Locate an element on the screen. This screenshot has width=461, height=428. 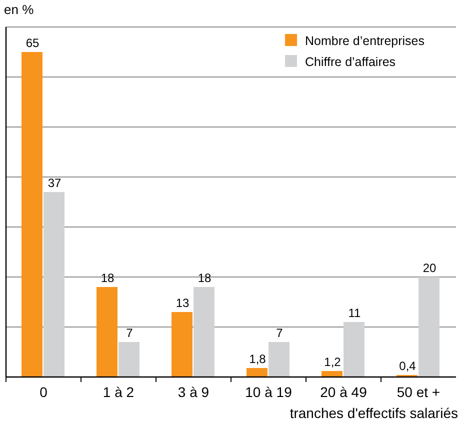
data-label: 0,4 is located at coordinates (407, 366).